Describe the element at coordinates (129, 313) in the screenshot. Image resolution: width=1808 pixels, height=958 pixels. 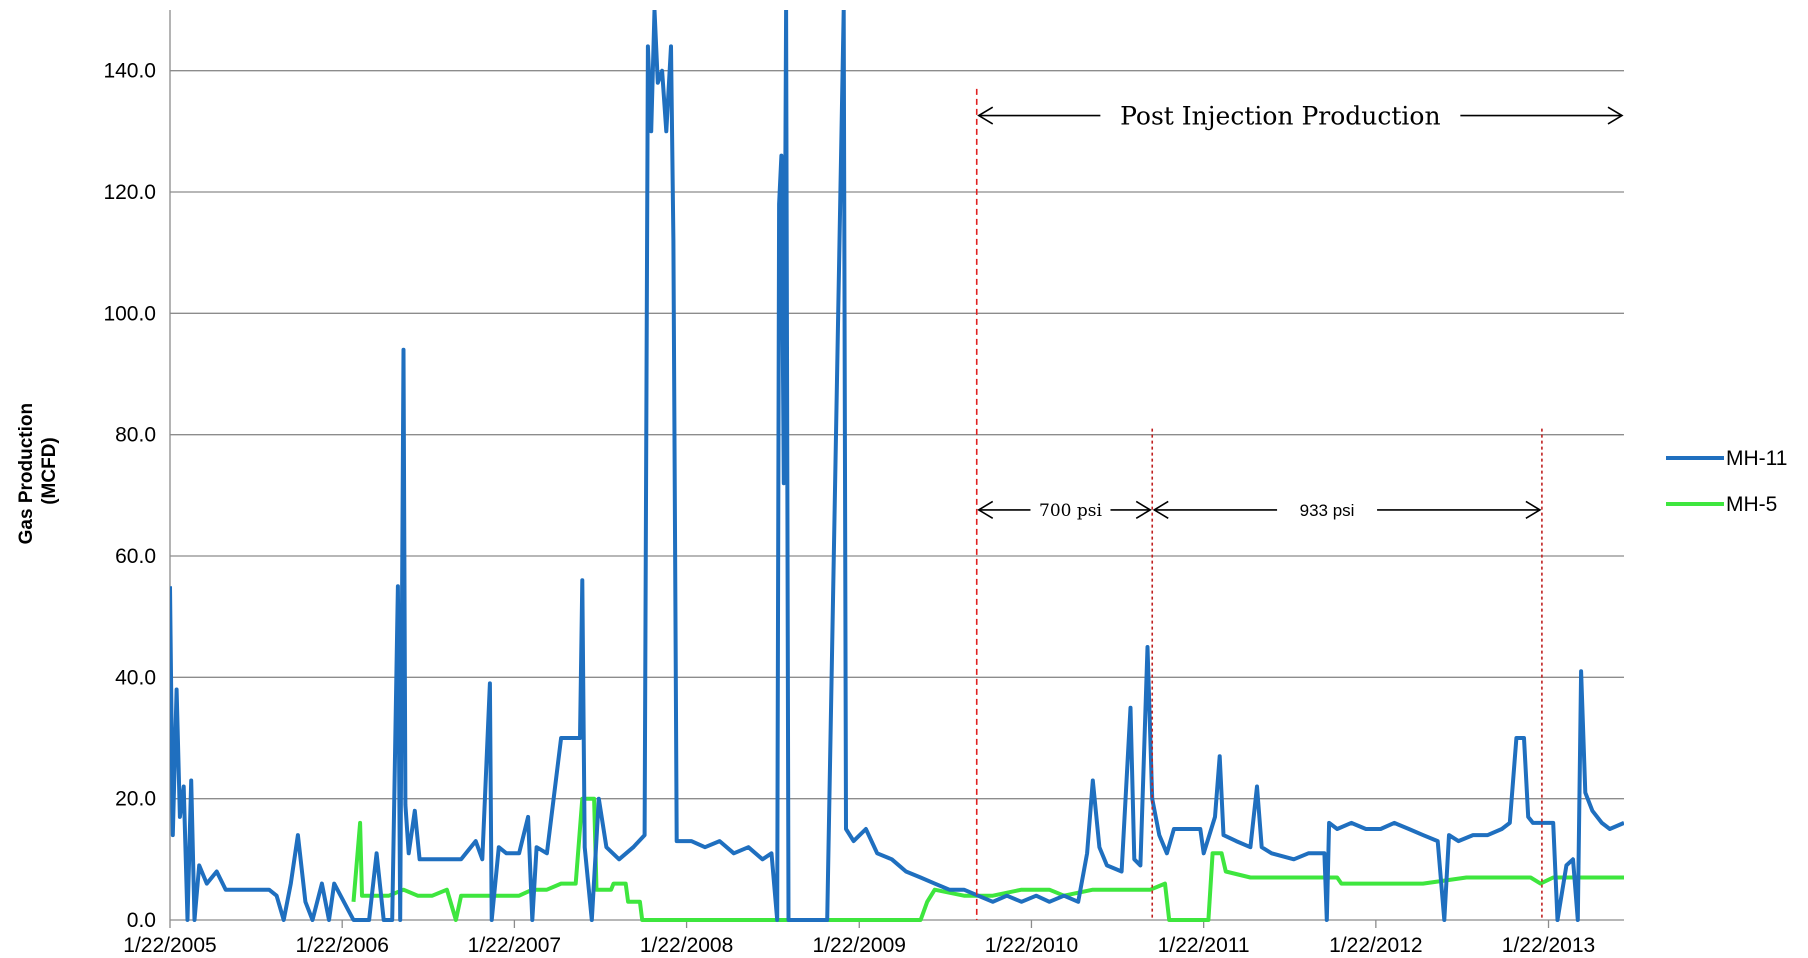
I see `y-tick-label: 100.0` at that location.